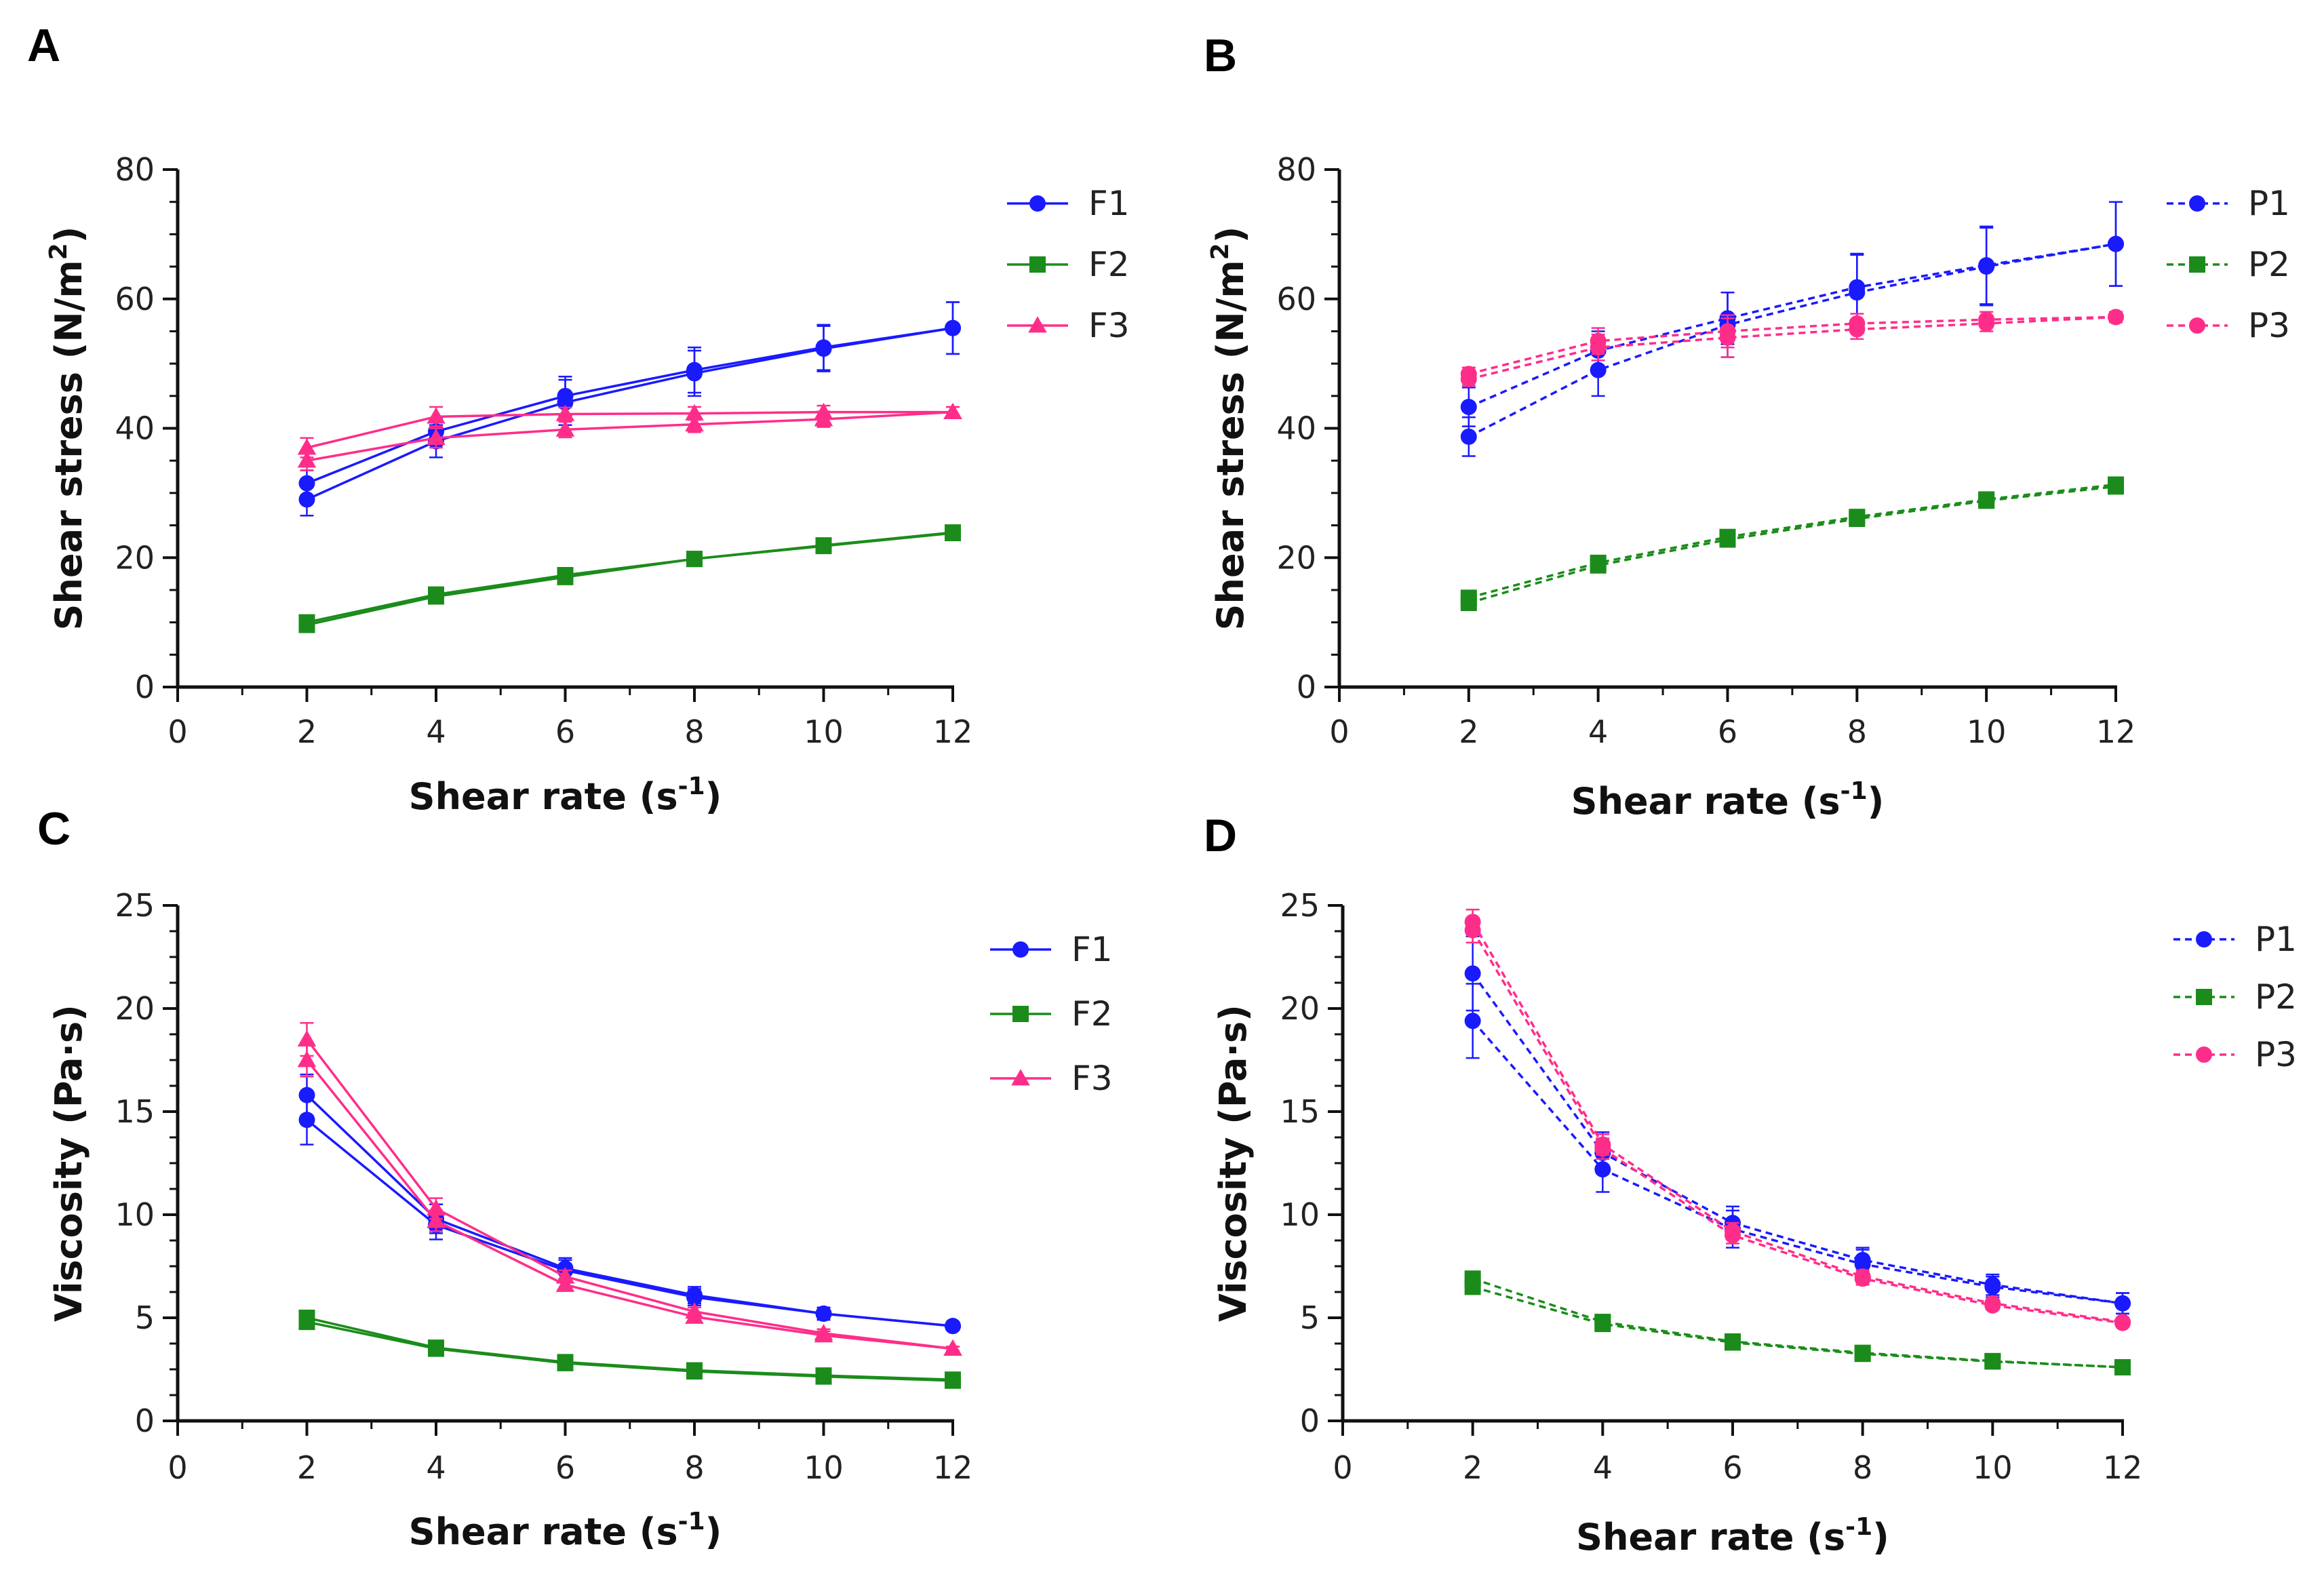 The width and height of the screenshot is (2324, 1585). Describe the element at coordinates (68, 1163) in the screenshot. I see `y-axis-title: Viscosity (Pa·s)` at that location.